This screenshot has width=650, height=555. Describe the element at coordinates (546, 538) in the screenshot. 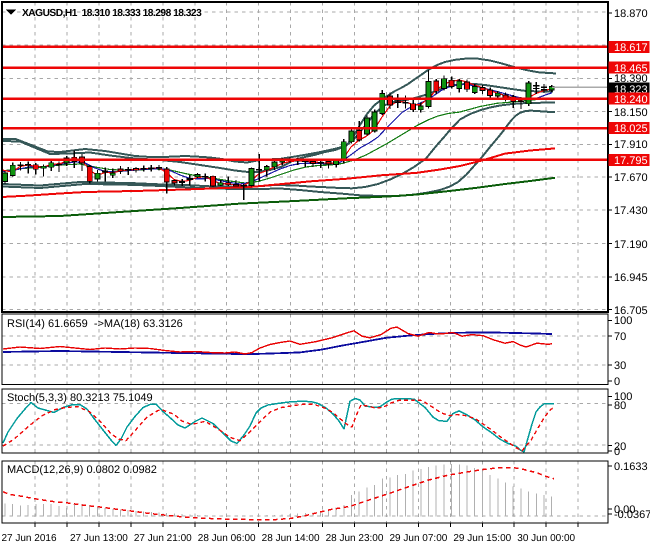

I see `svg-text: 30 Jun 00:00` at that location.